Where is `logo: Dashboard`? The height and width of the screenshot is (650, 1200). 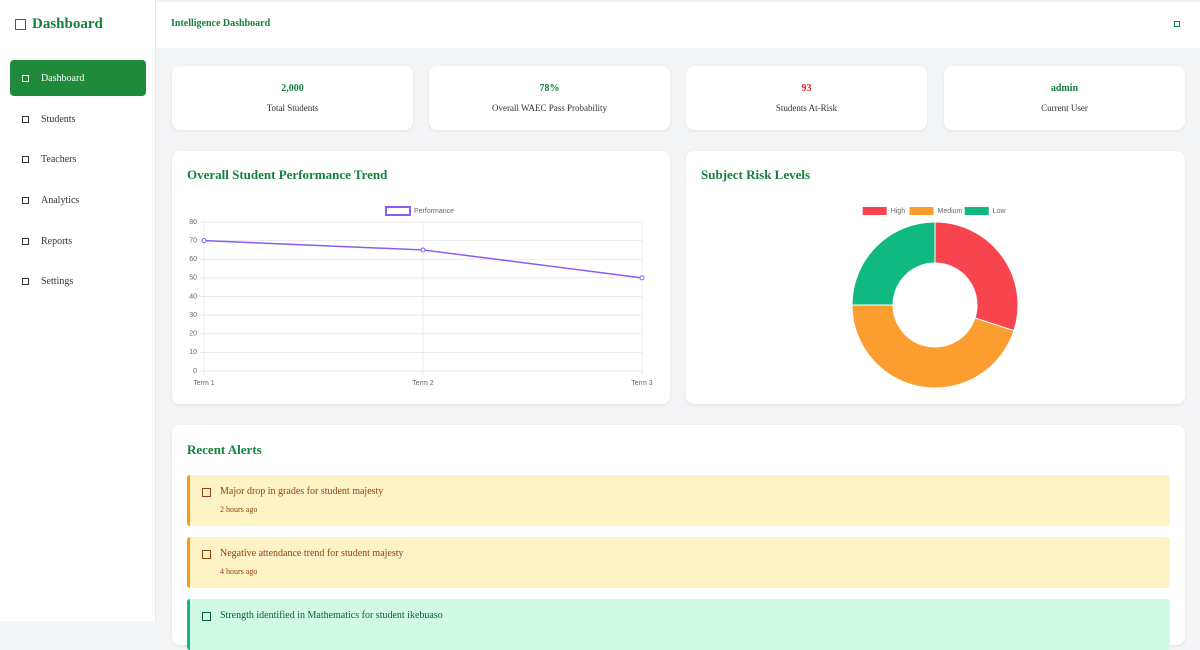 logo: Dashboard is located at coordinates (59, 24).